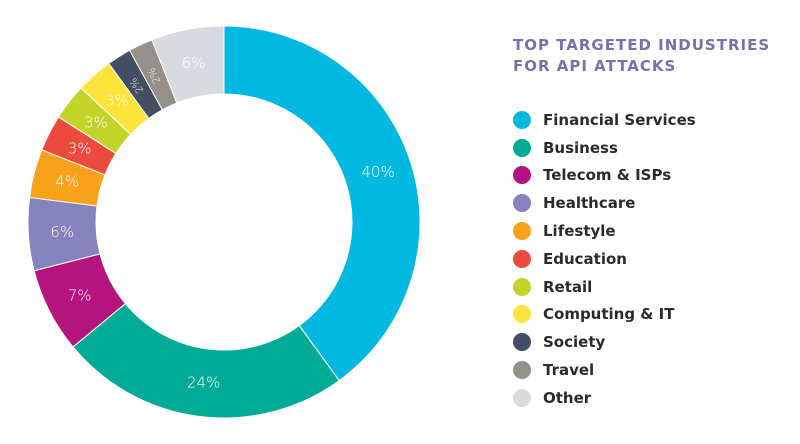  I want to click on legend-swatch-travel, so click(522, 370).